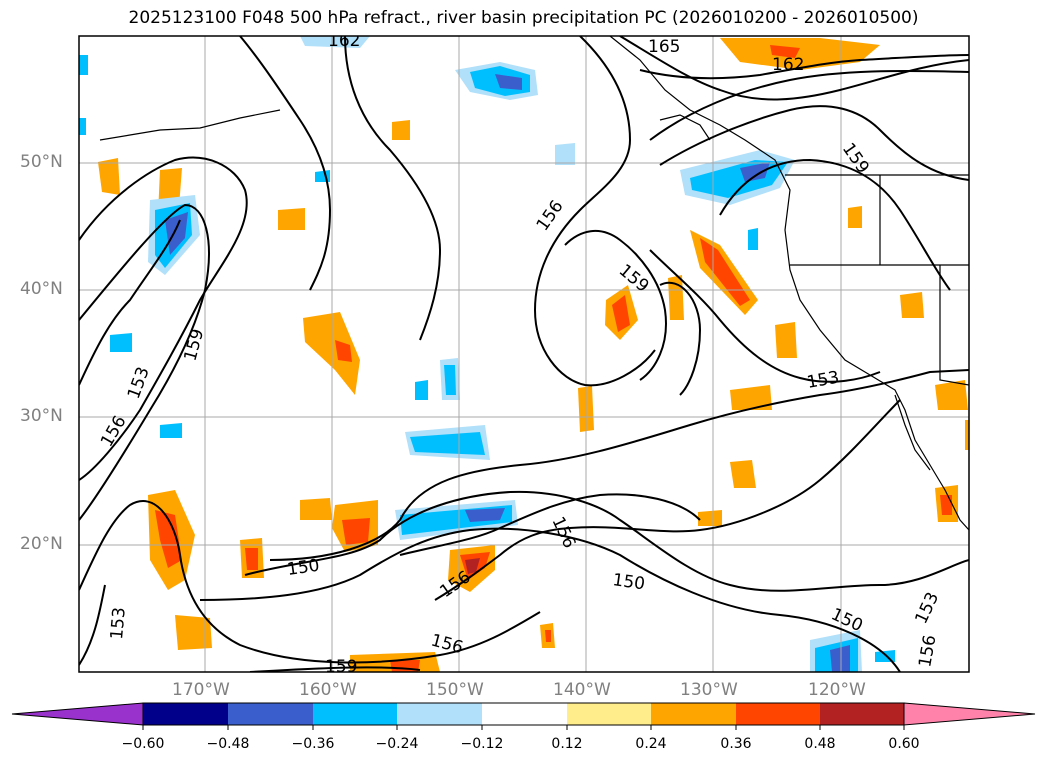 The width and height of the screenshot is (1047, 765). What do you see at coordinates (523, 727) in the screenshot?
I see `colorbar-ticks` at bounding box center [523, 727].